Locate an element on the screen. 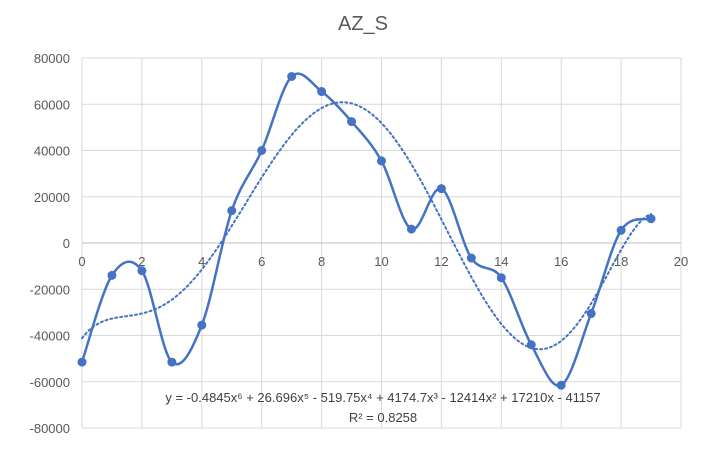 This screenshot has height=467, width=727. chart-title: AZ_S is located at coordinates (363, 24).